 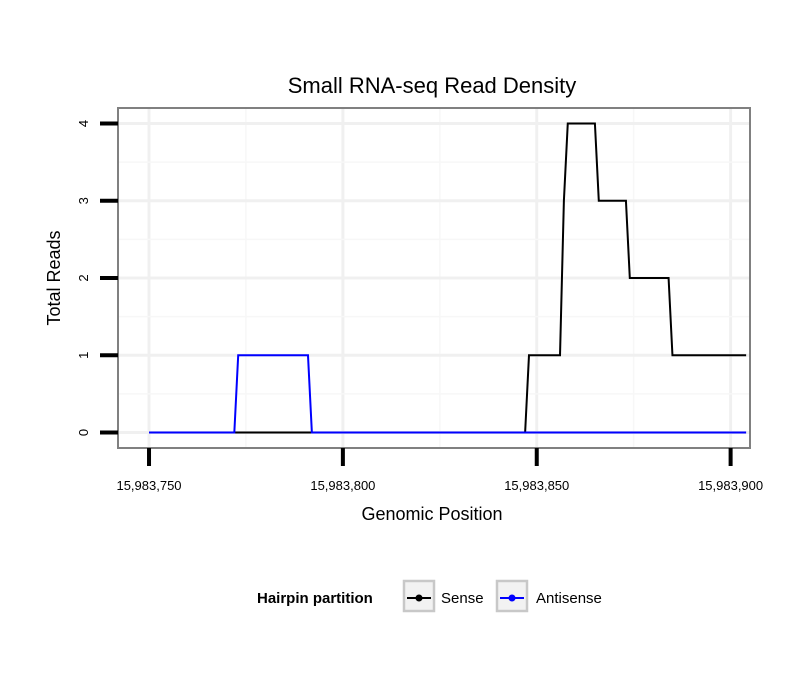 What do you see at coordinates (83, 355) in the screenshot?
I see `y-tick-label: 1` at bounding box center [83, 355].